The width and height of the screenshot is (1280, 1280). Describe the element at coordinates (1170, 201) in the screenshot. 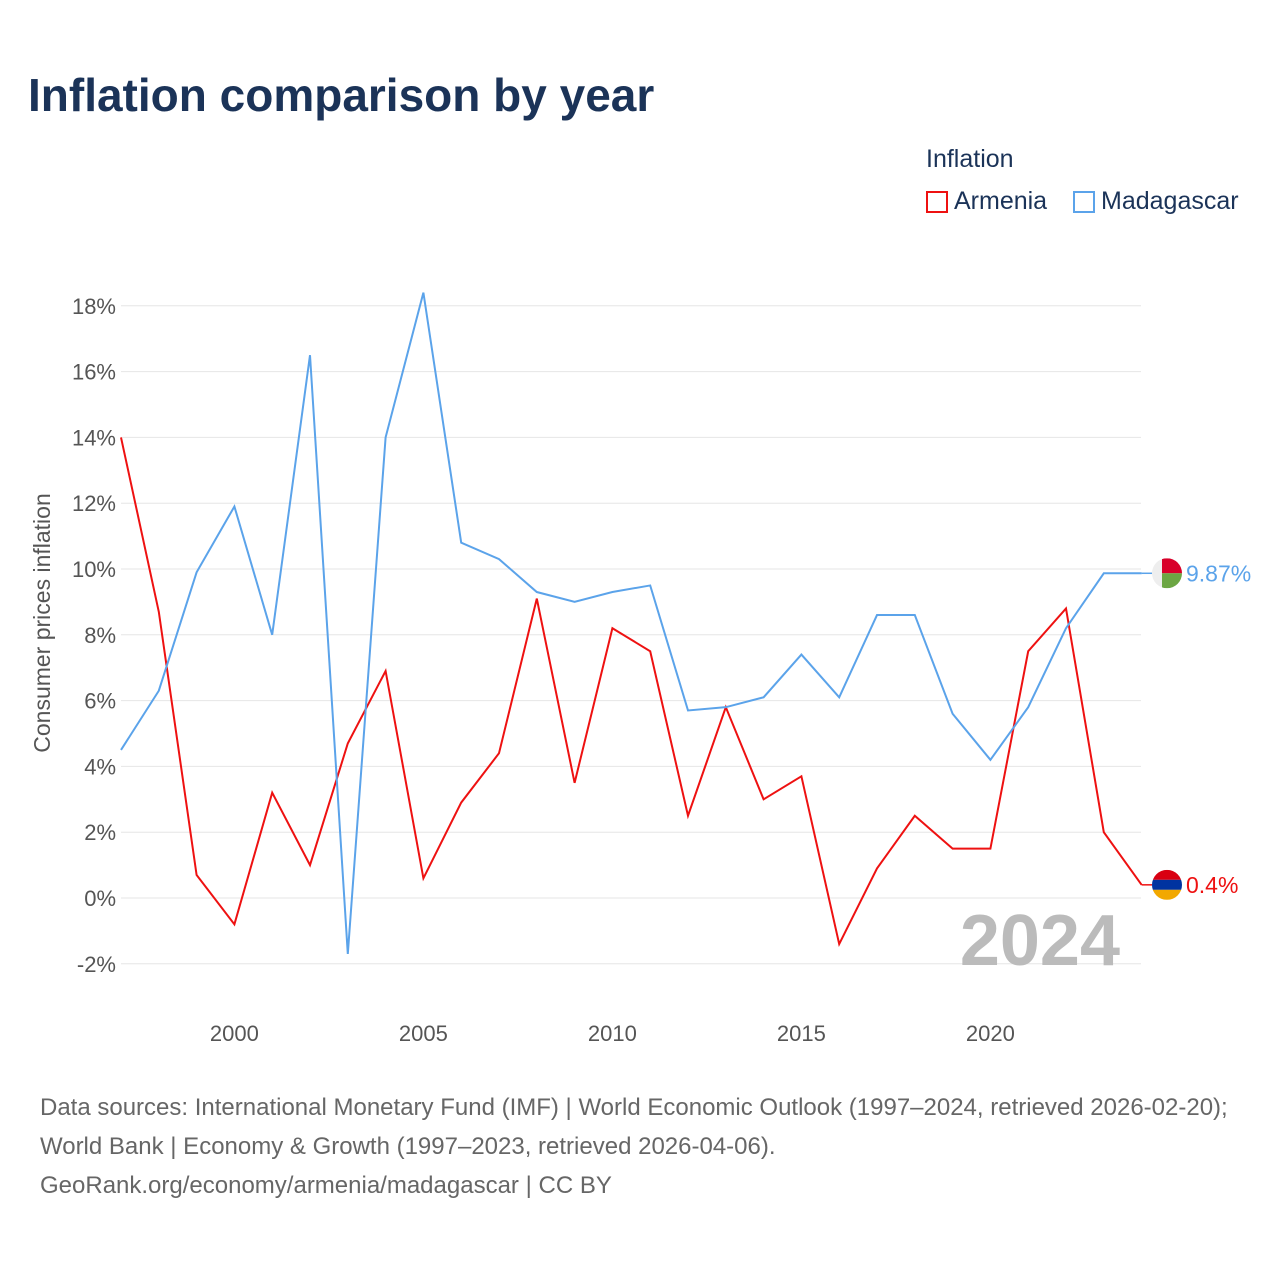

I see `legend-label: Madagascar` at that location.